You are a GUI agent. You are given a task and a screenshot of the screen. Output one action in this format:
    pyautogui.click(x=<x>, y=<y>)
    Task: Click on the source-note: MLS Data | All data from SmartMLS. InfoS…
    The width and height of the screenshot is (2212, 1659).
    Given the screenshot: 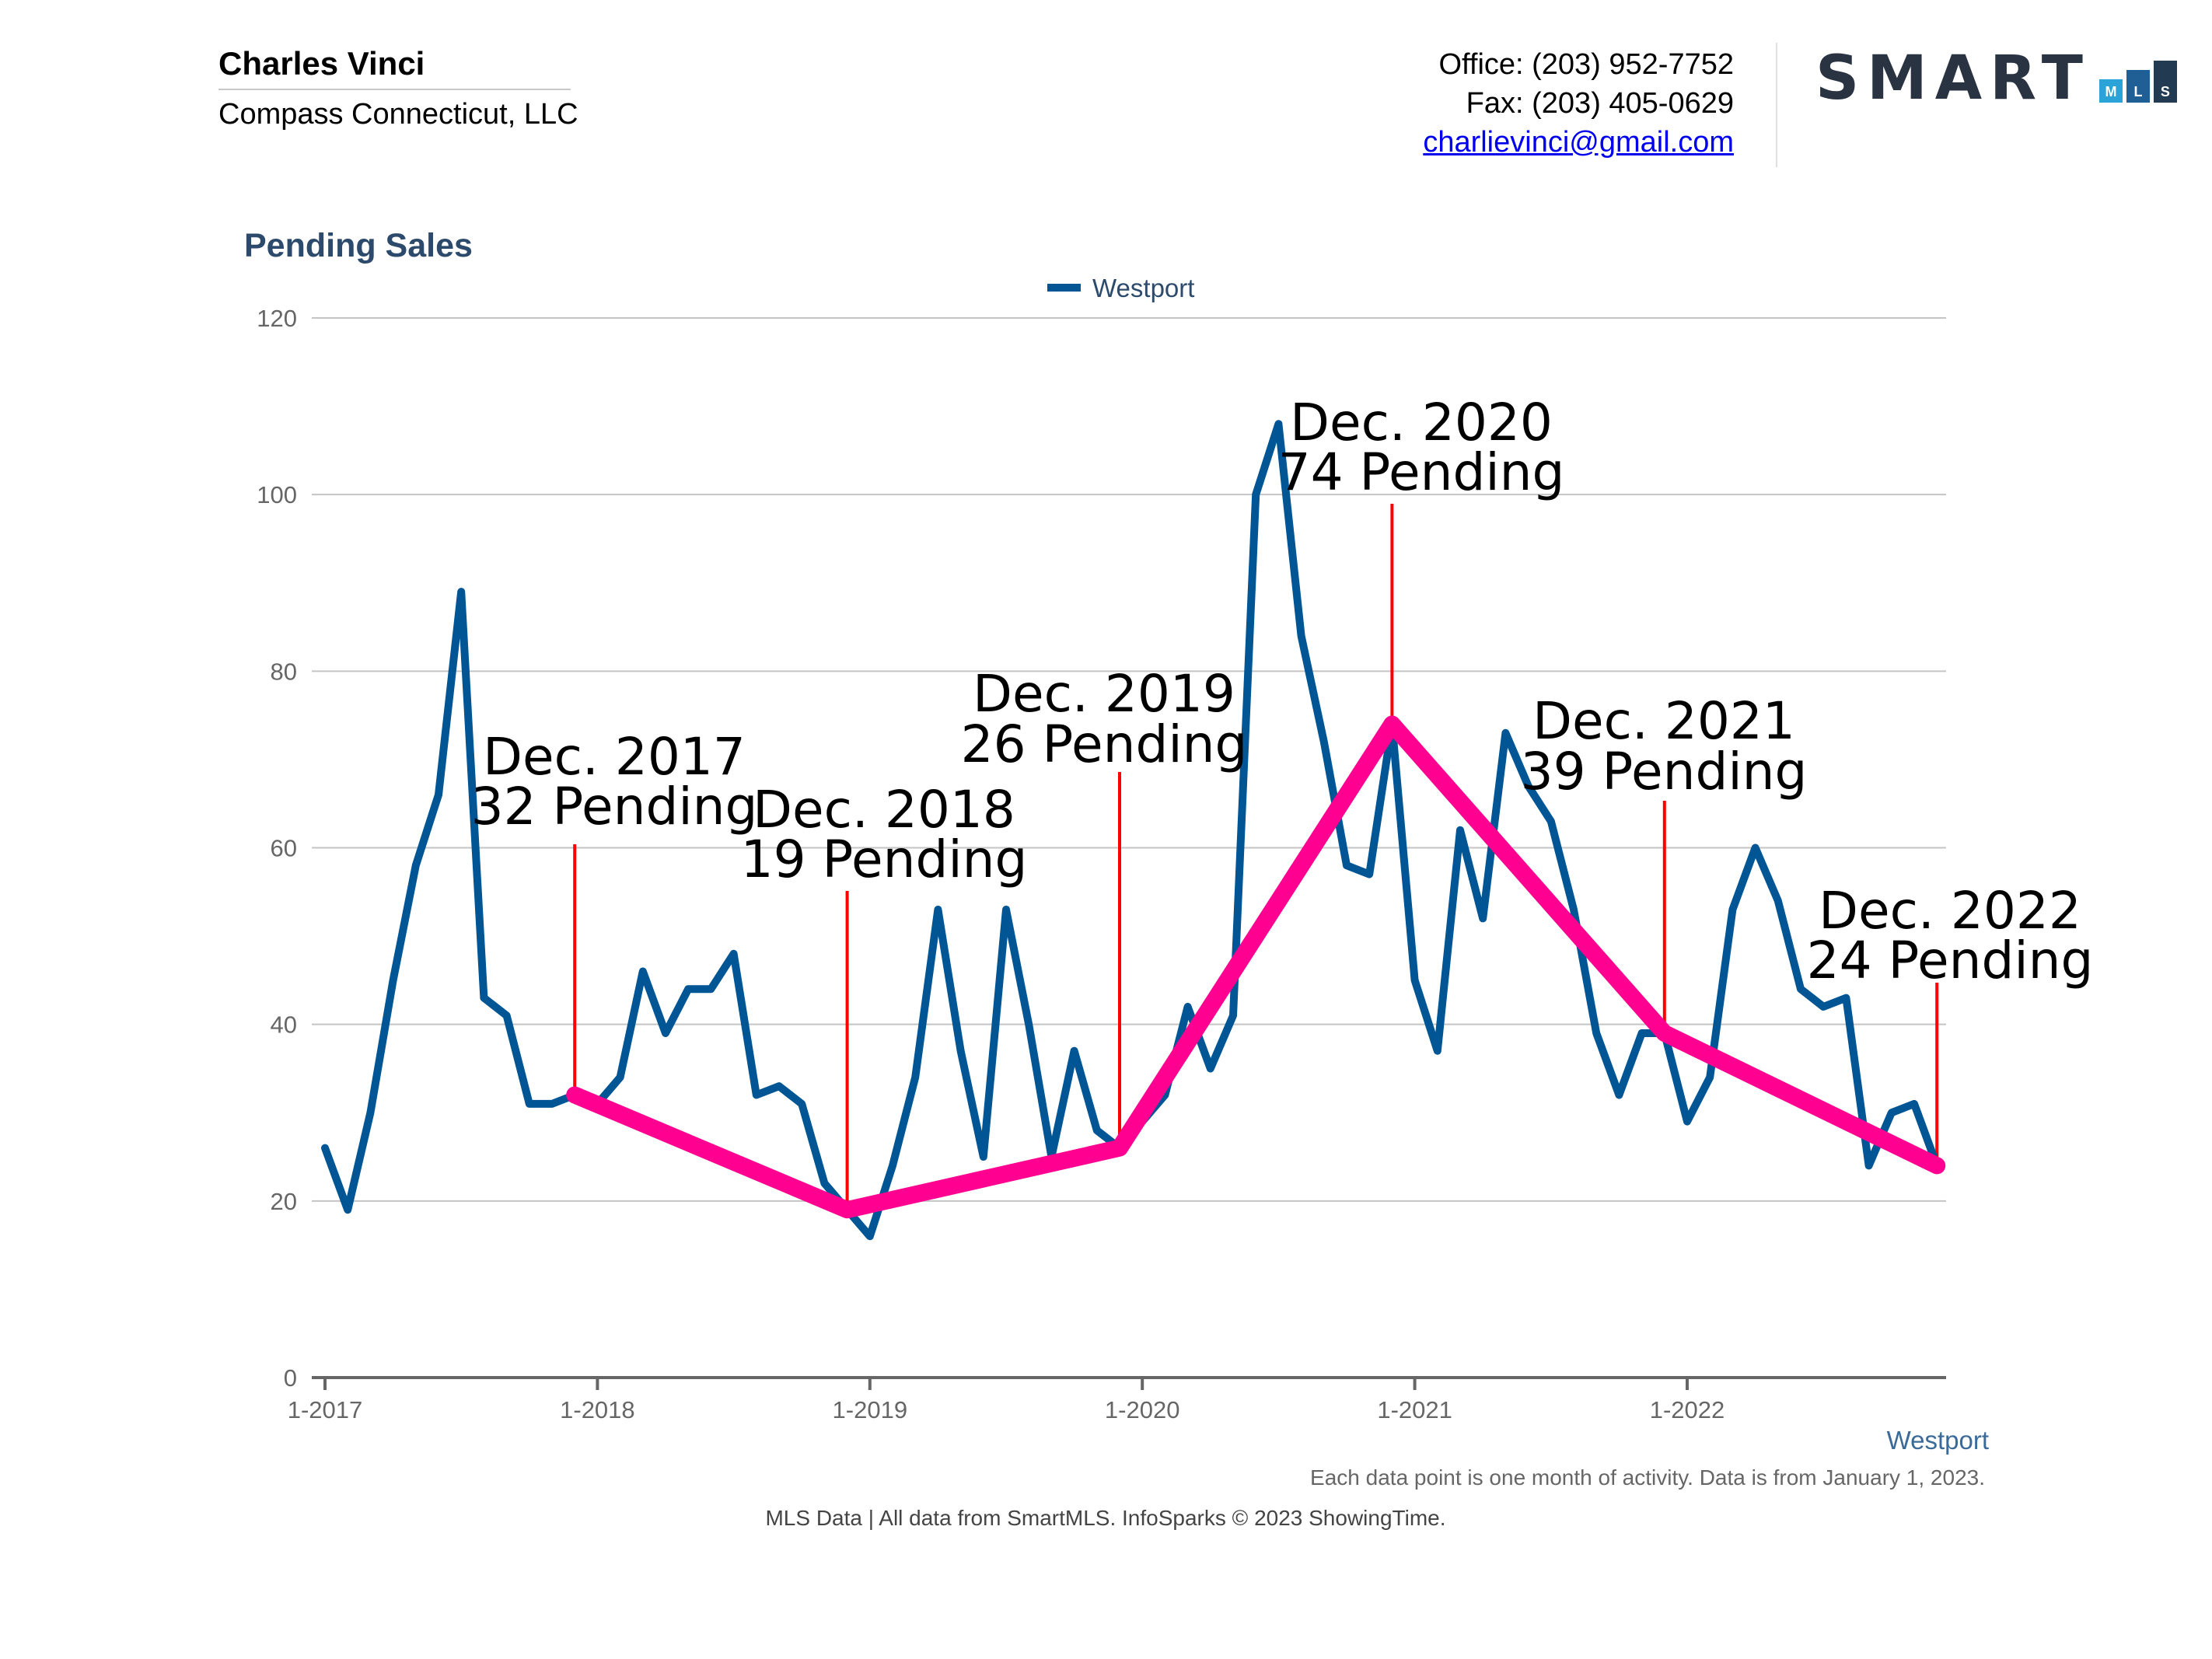 What is the action you would take?
    pyautogui.click(x=1105, y=1518)
    